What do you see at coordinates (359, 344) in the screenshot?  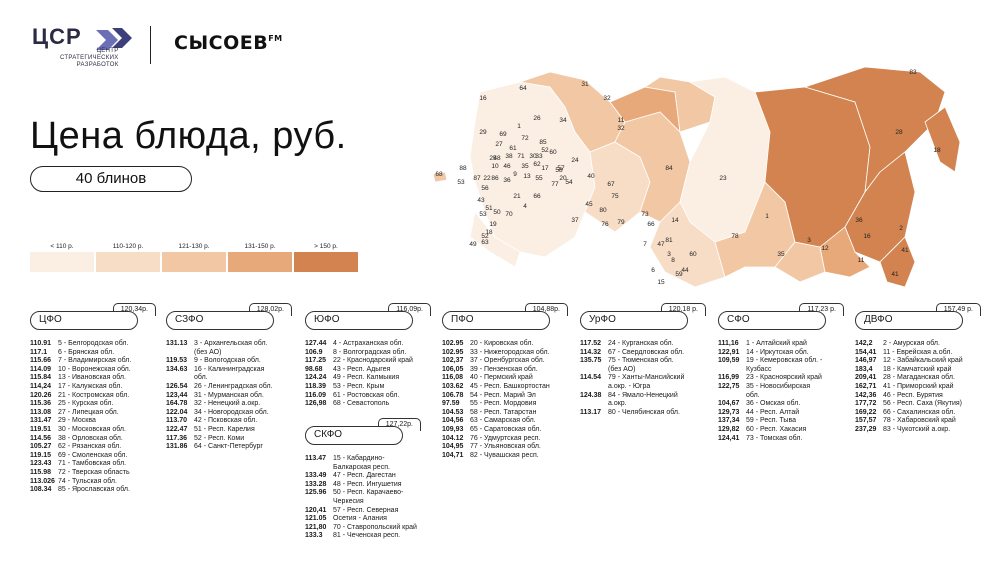 I see `region-row: 127.44 4 - Астраханская обл.` at bounding box center [359, 344].